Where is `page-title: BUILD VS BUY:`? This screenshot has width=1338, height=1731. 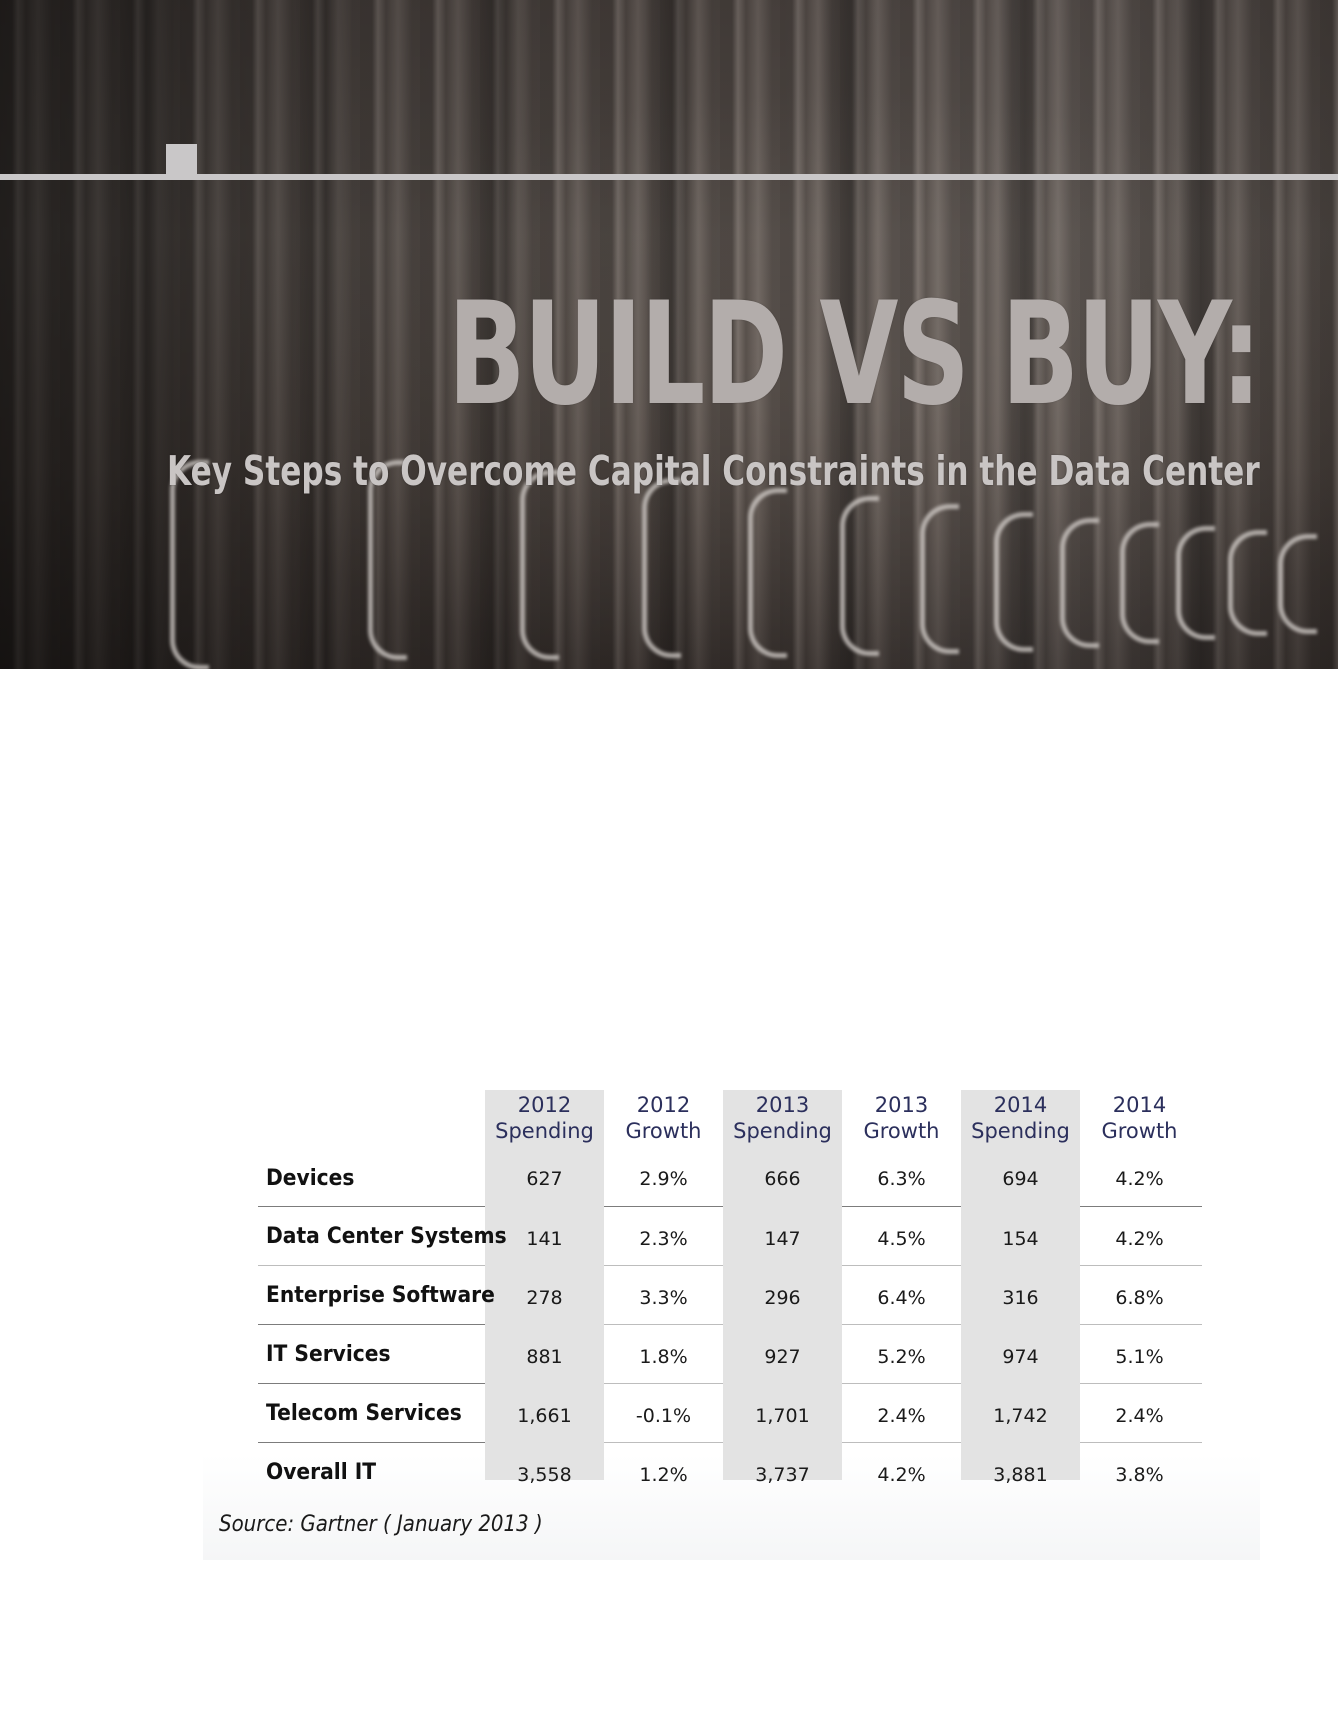 page-title: BUILD VS BUY: is located at coordinates (855, 354).